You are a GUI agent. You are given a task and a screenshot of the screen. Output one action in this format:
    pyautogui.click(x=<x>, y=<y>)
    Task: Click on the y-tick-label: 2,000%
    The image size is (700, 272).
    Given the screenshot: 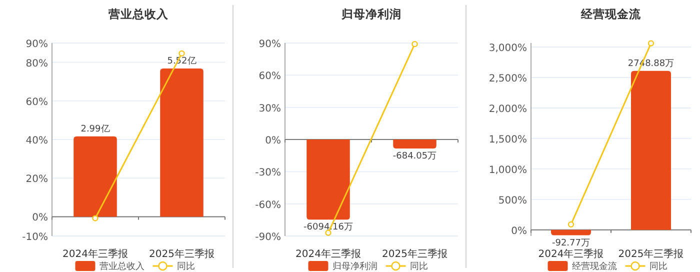 What is the action you would take?
    pyautogui.click(x=507, y=109)
    